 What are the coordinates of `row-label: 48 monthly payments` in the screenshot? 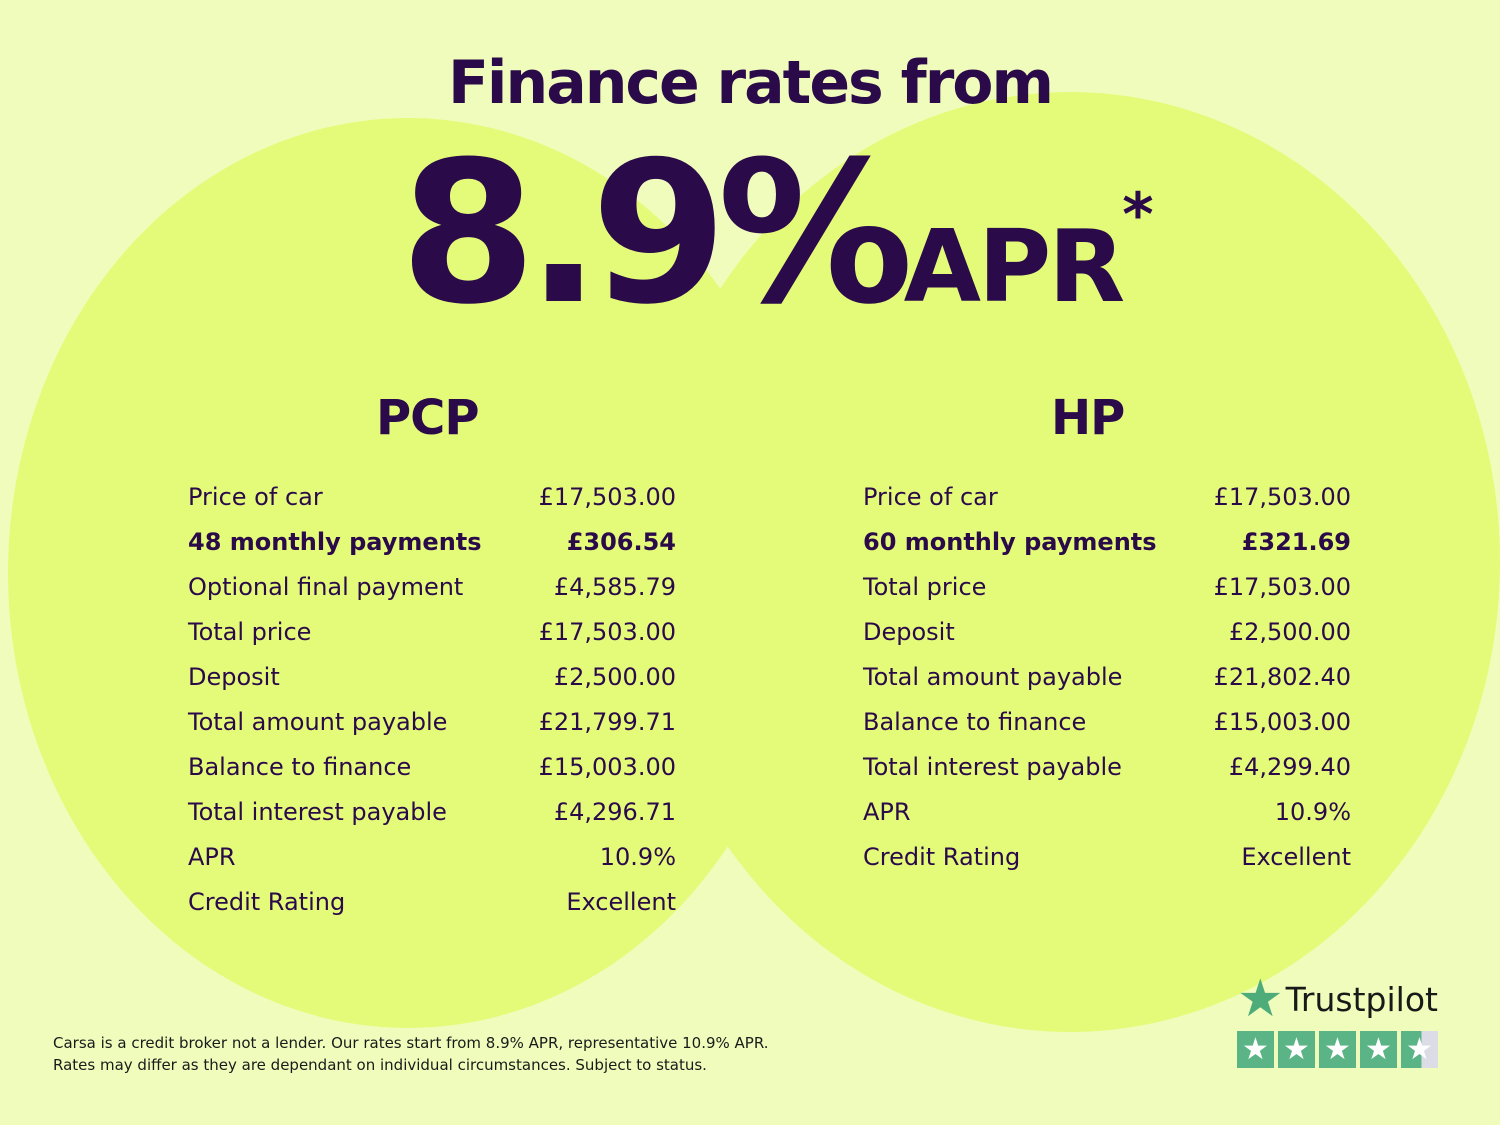 It's located at (335, 542).